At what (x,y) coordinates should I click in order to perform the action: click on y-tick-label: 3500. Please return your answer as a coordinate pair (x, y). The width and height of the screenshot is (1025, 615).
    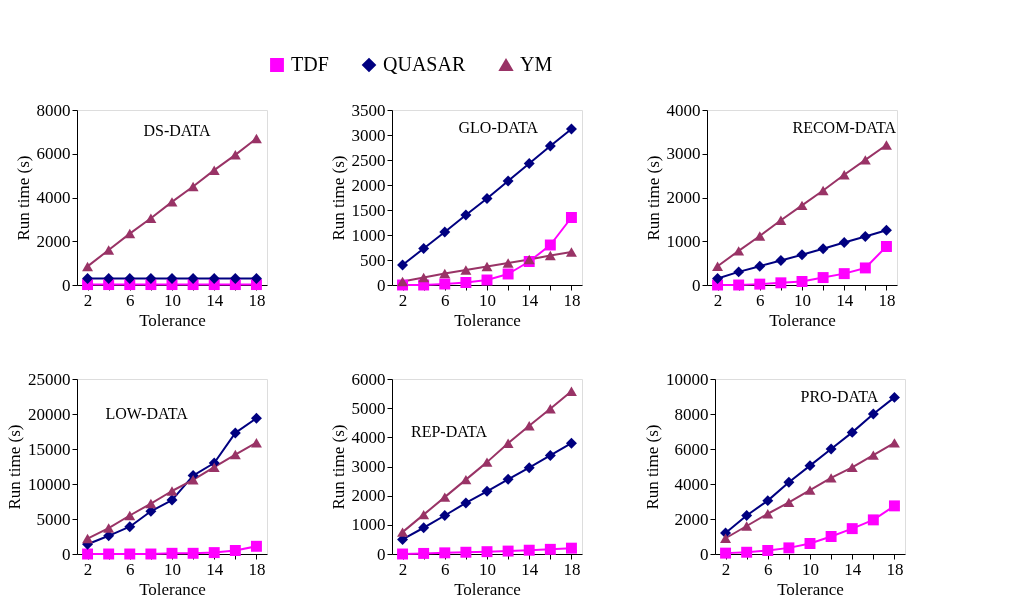
    Looking at the image, I should click on (368, 110).